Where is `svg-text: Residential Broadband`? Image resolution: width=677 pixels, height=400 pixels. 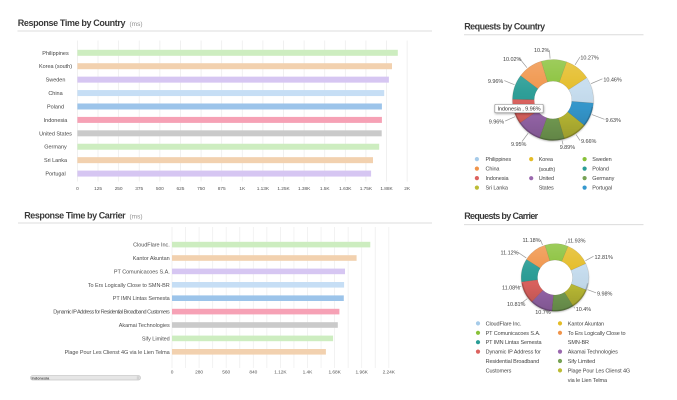 svg-text: Residential Broadband is located at coordinates (513, 362).